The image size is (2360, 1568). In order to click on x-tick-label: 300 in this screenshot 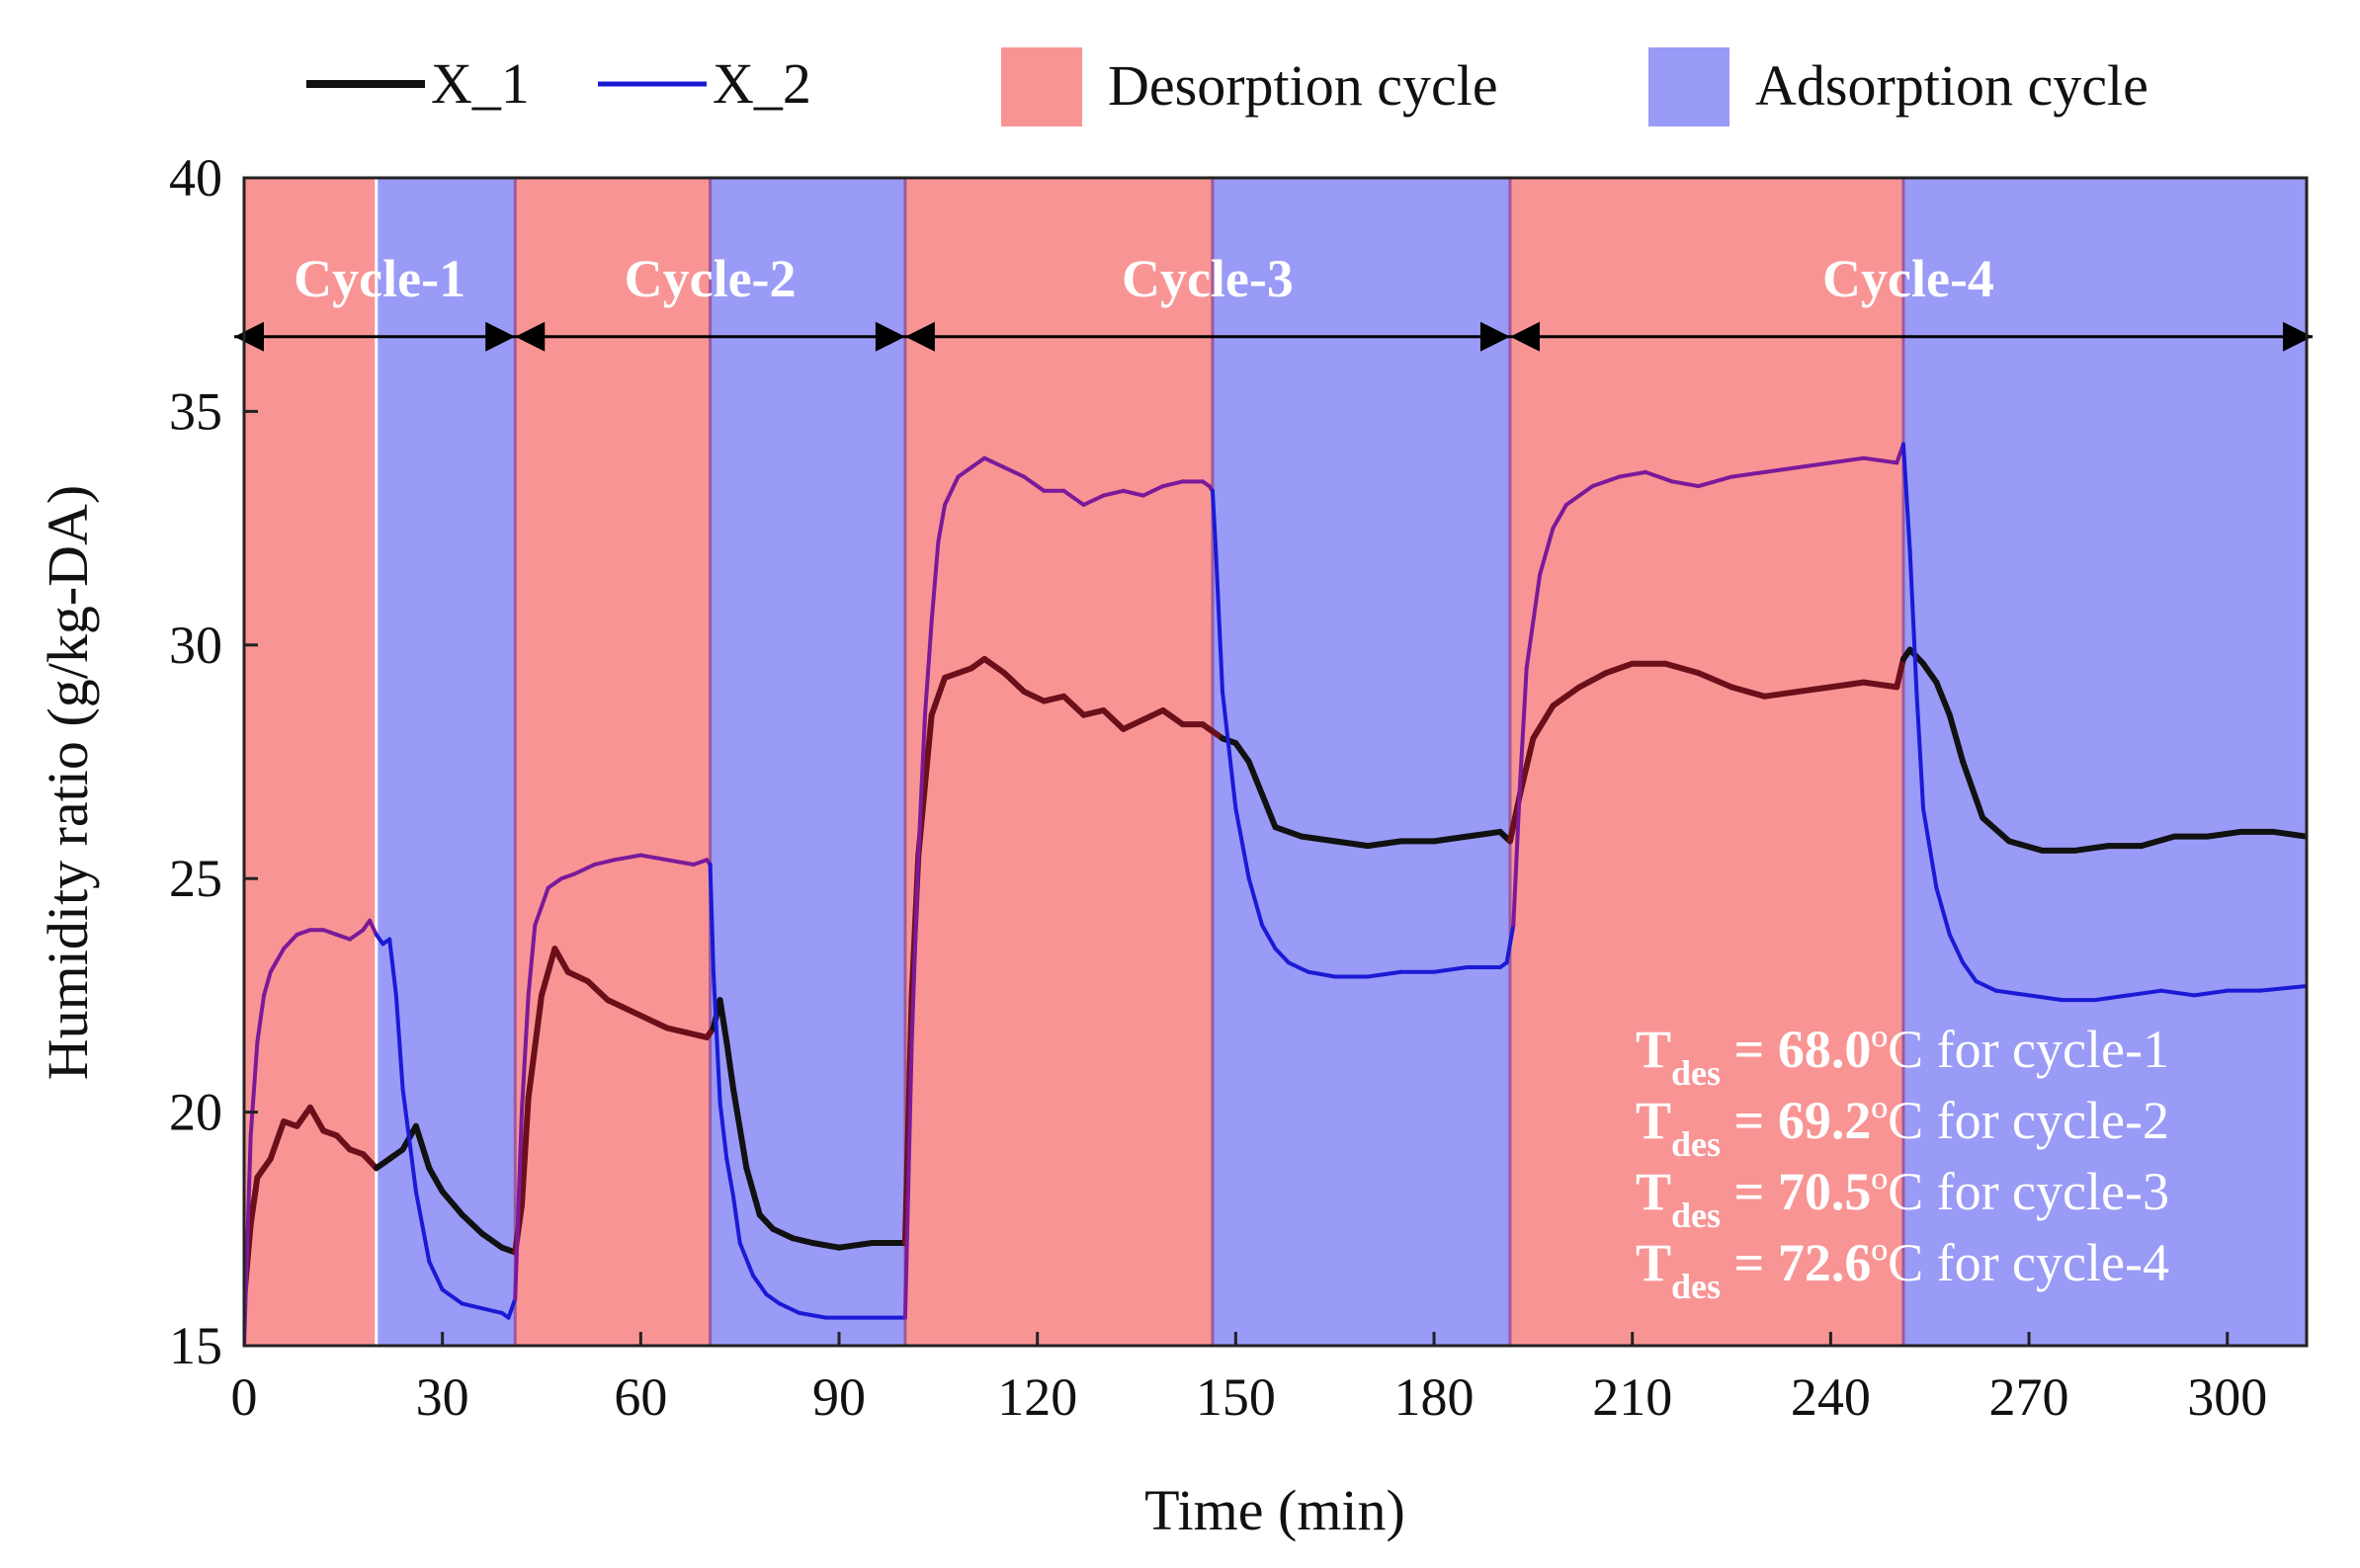, I will do `click(2227, 1397)`.